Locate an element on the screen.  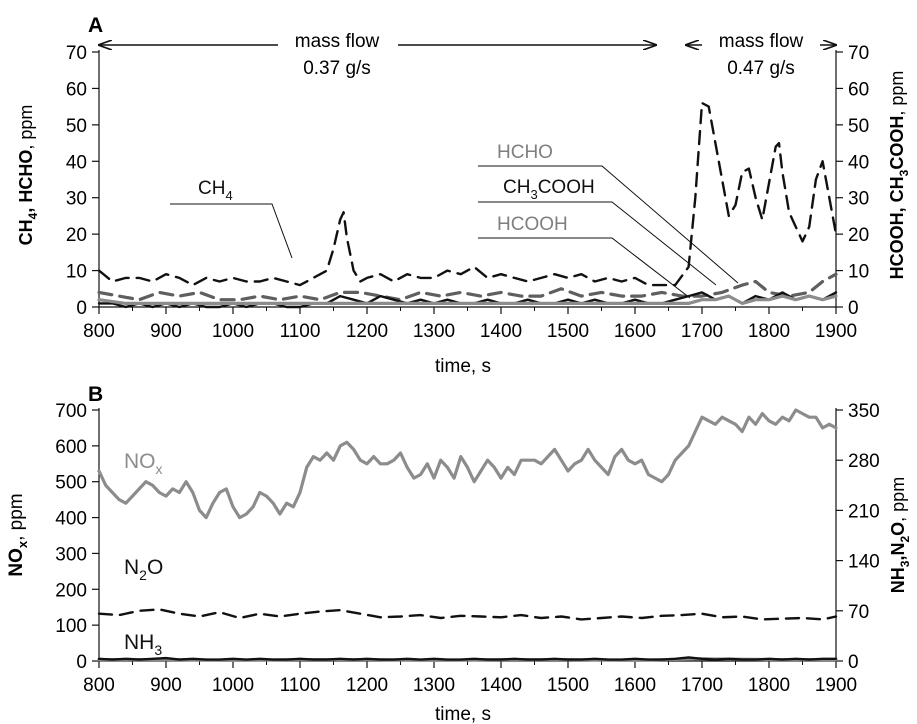
panel-a-x-tick-label: 1300 is located at coordinates (434, 331).